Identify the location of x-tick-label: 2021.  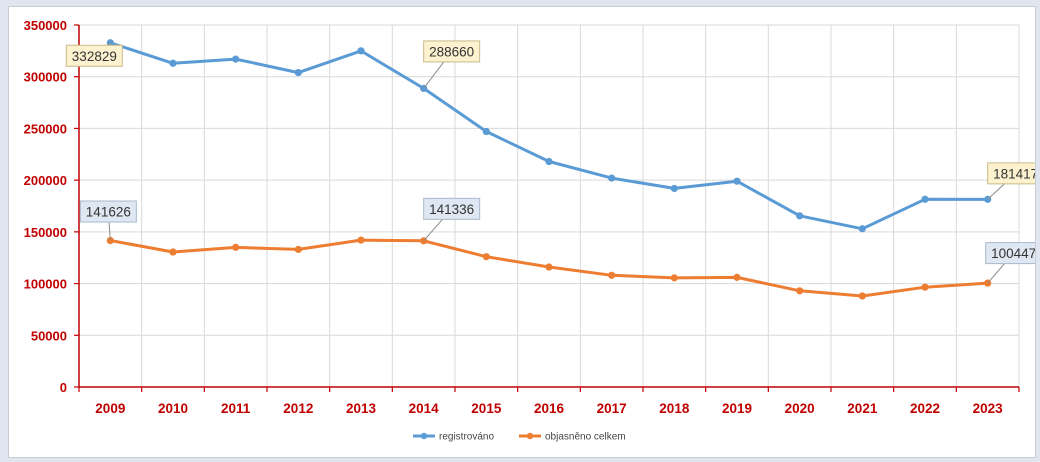
(862, 408).